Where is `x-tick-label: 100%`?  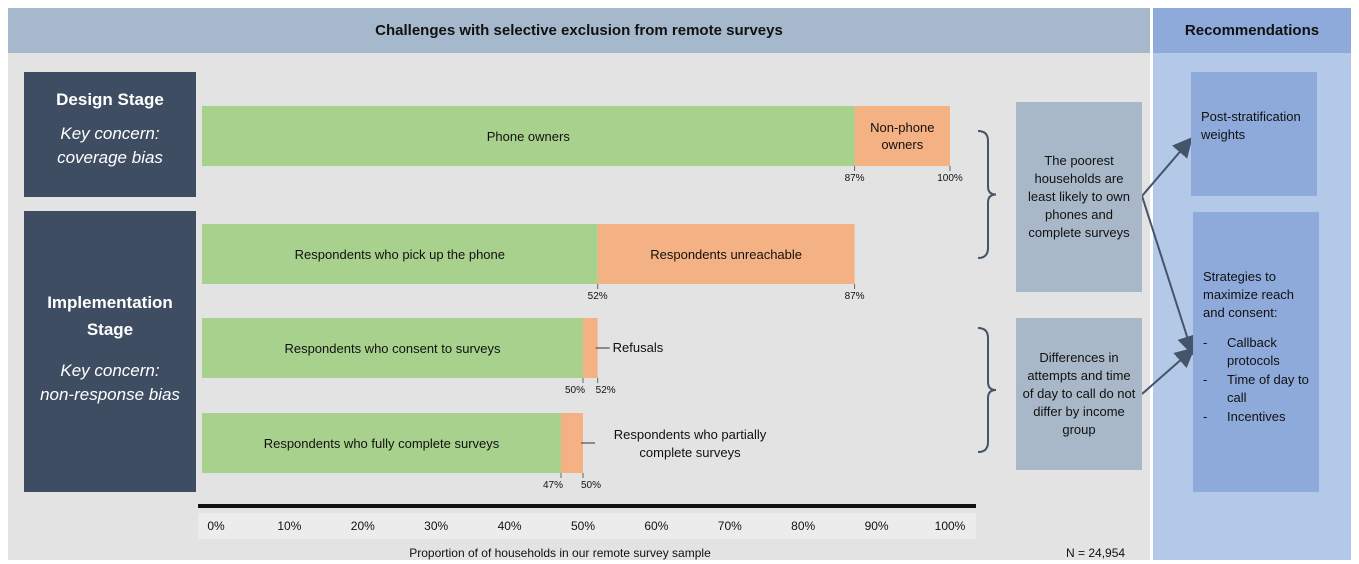
x-tick-label: 100% is located at coordinates (950, 526).